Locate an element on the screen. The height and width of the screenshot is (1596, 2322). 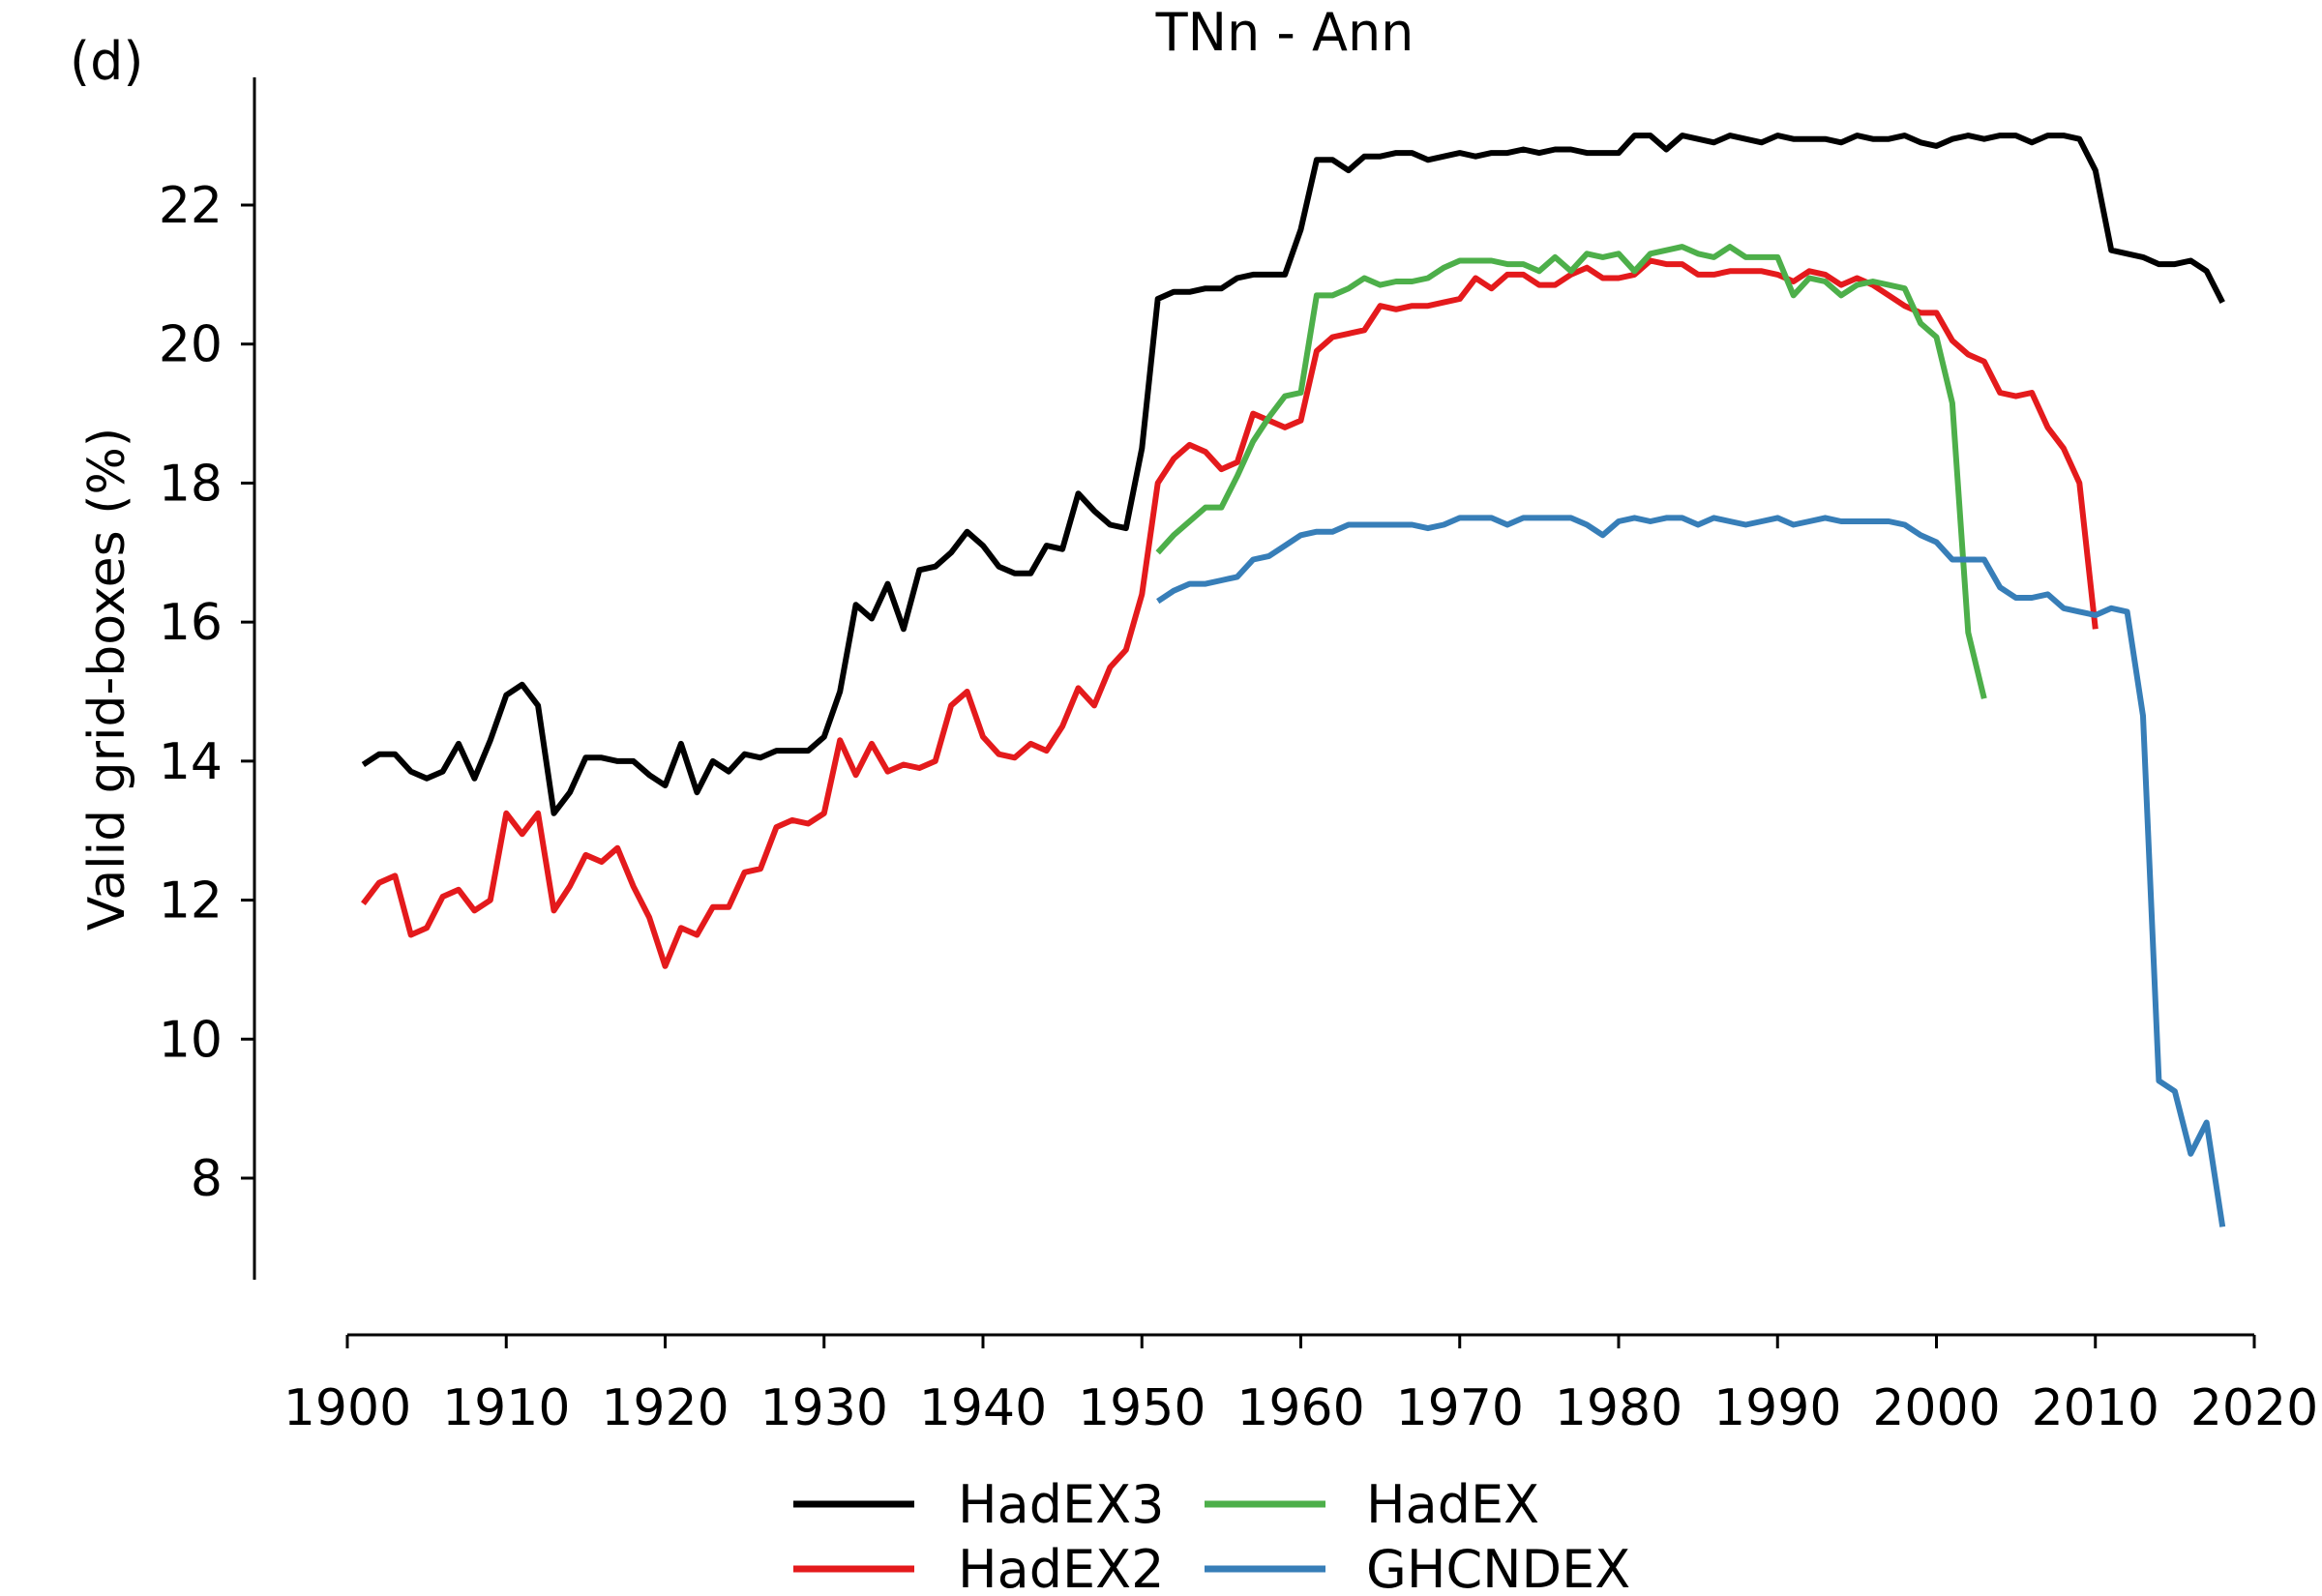
y-tick-label: 20 is located at coordinates (191, 345).